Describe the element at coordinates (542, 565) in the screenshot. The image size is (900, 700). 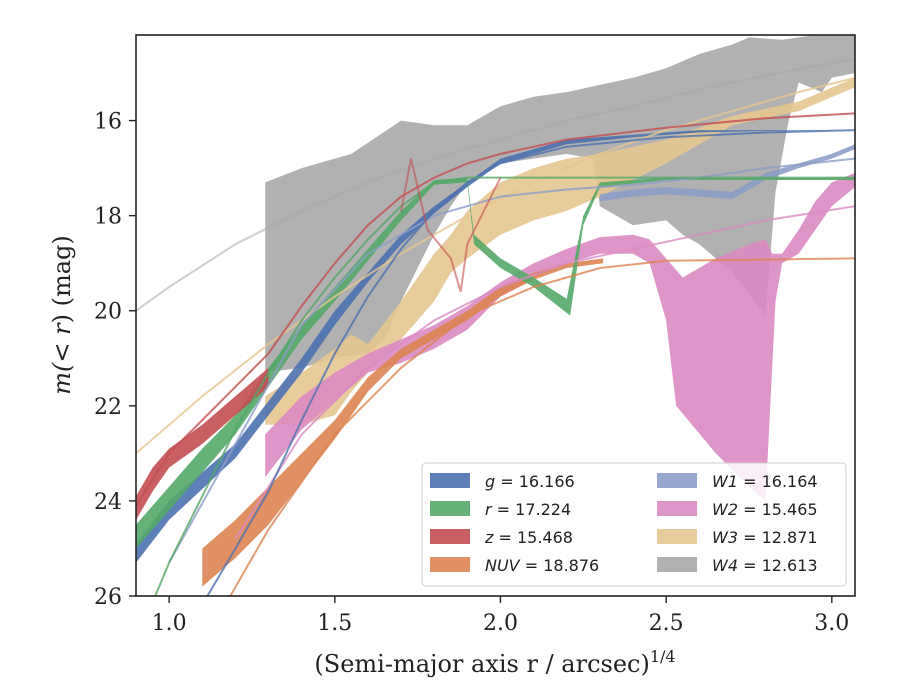
I see `legend-label-nuv: NUV = 18.876` at that location.